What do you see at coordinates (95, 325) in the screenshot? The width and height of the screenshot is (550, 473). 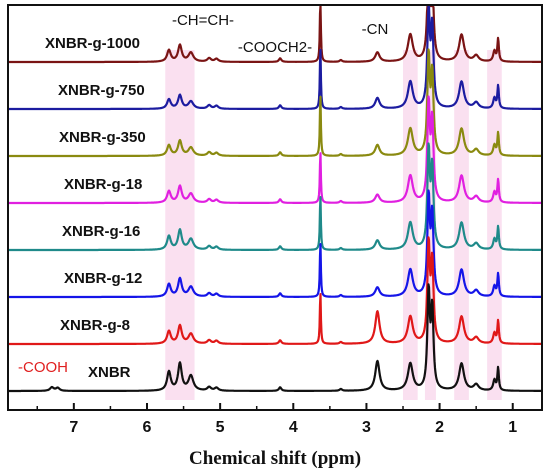 I see `series-label: XNBR-g-8` at bounding box center [95, 325].